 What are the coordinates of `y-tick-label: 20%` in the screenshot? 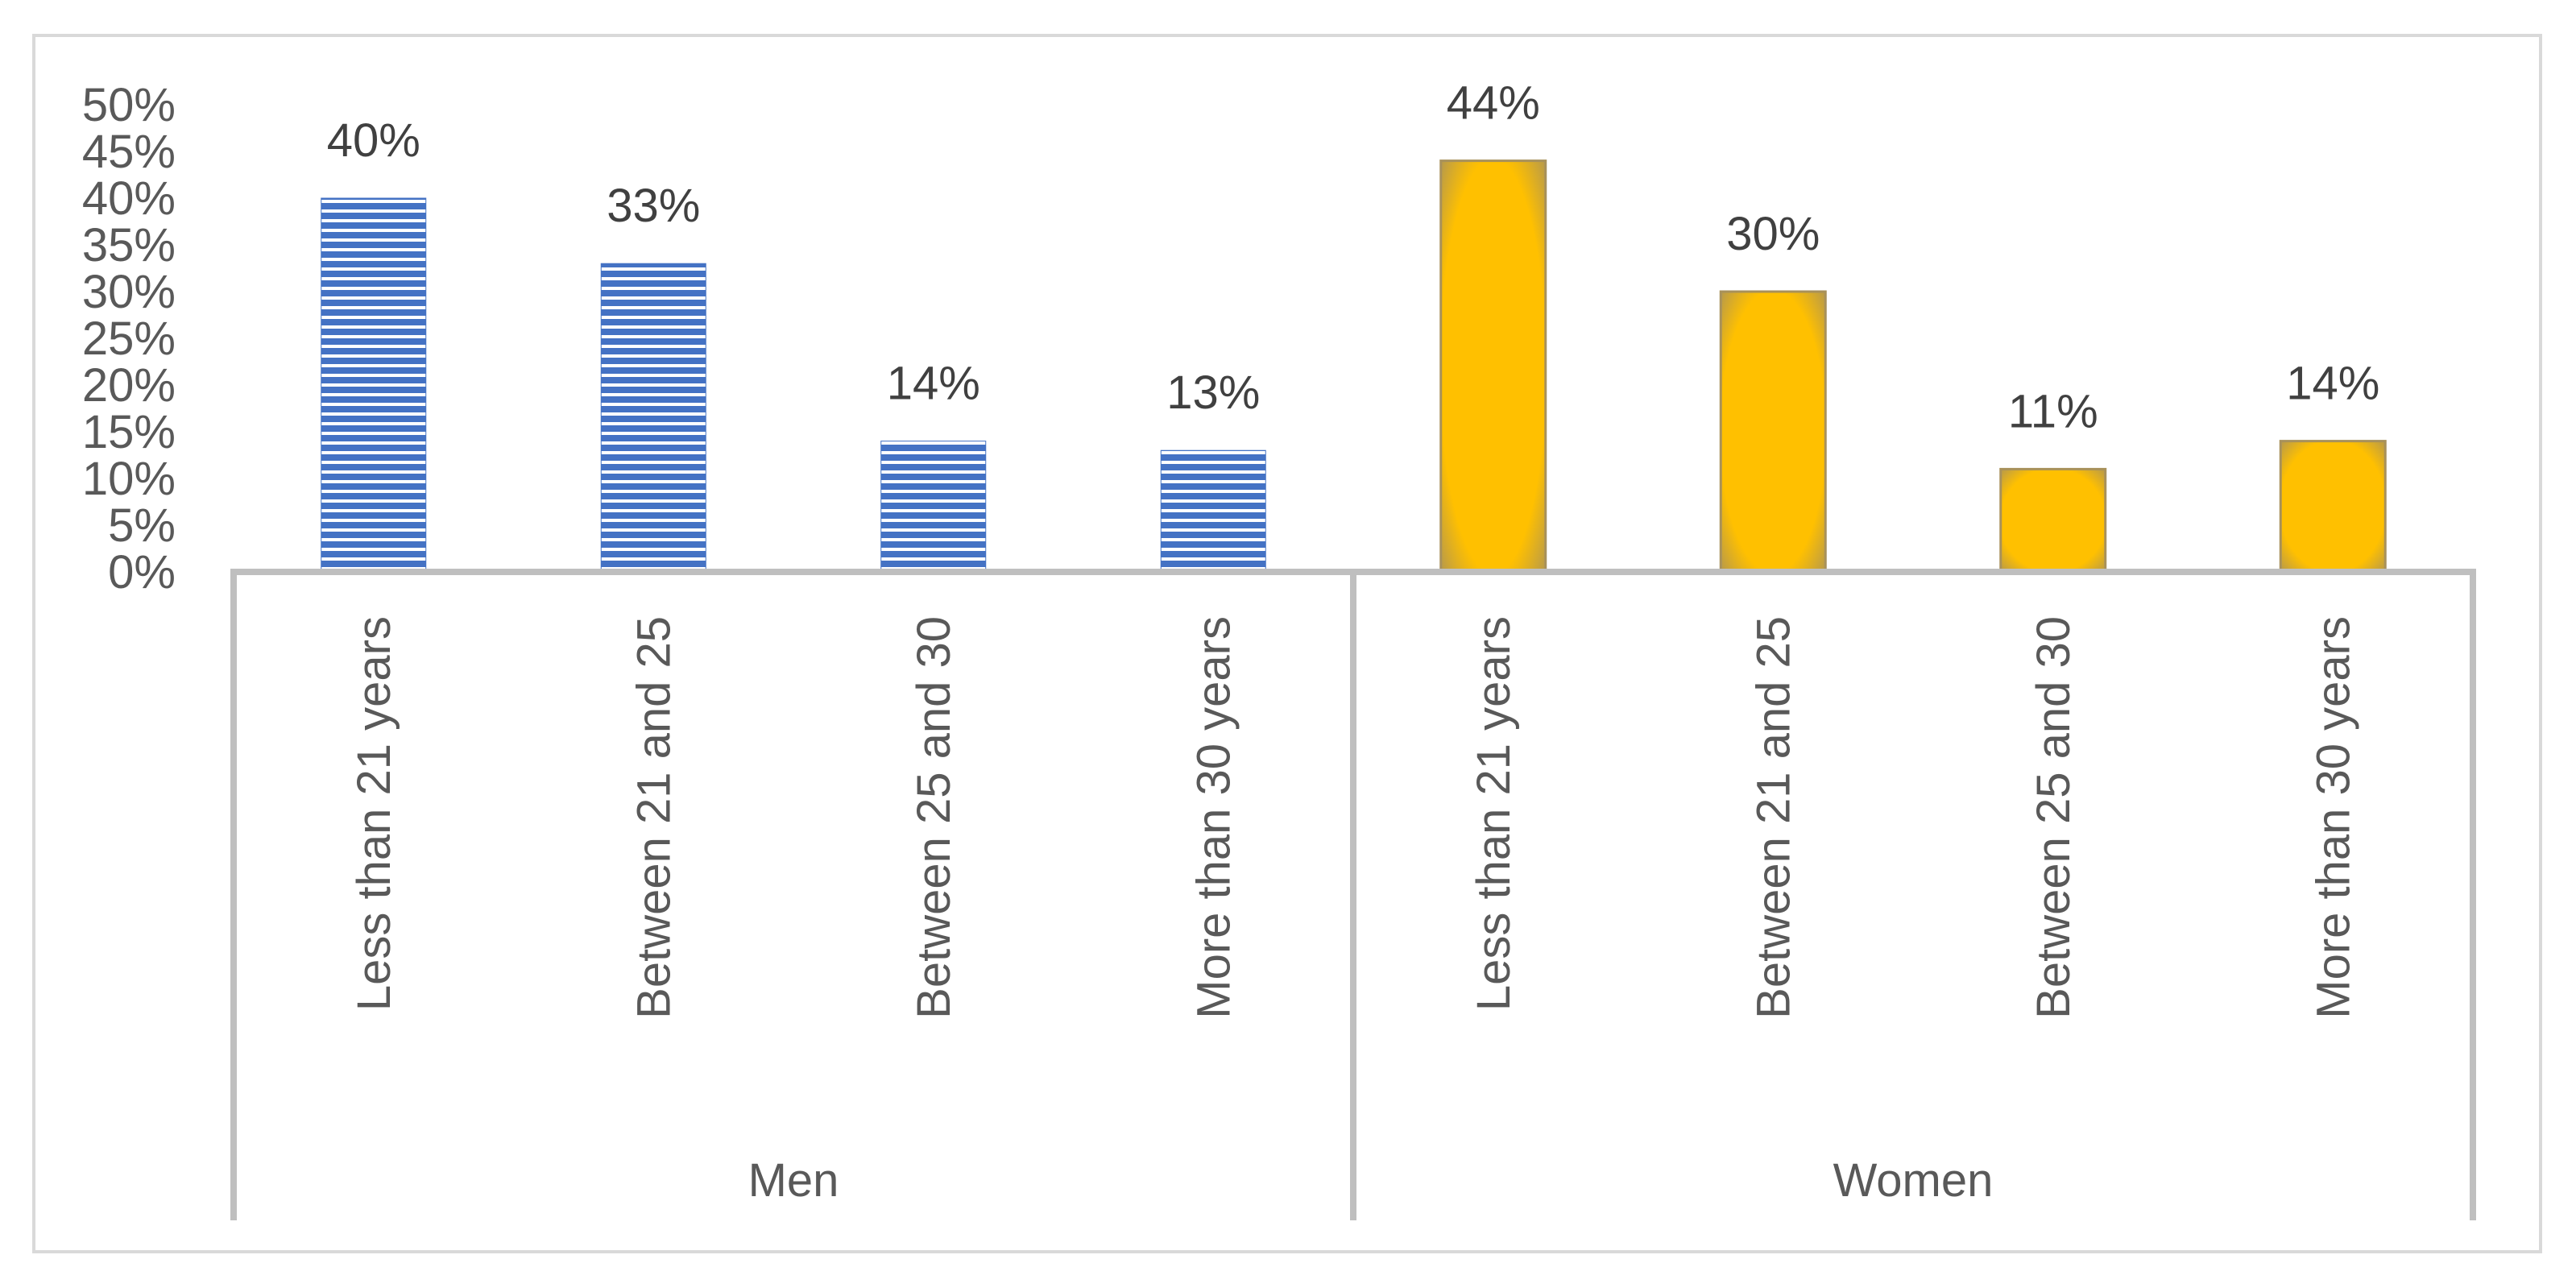 It's located at (129, 385).